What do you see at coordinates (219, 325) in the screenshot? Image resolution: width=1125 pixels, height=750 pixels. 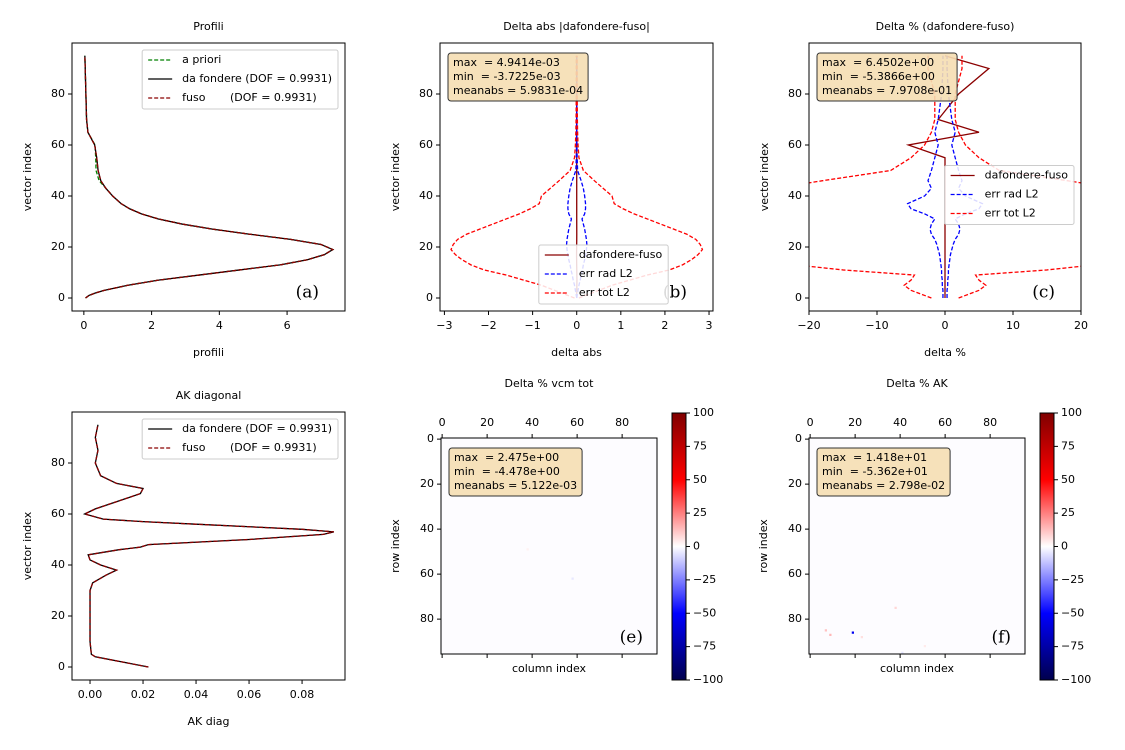 I see `x-tick-label: 4` at bounding box center [219, 325].